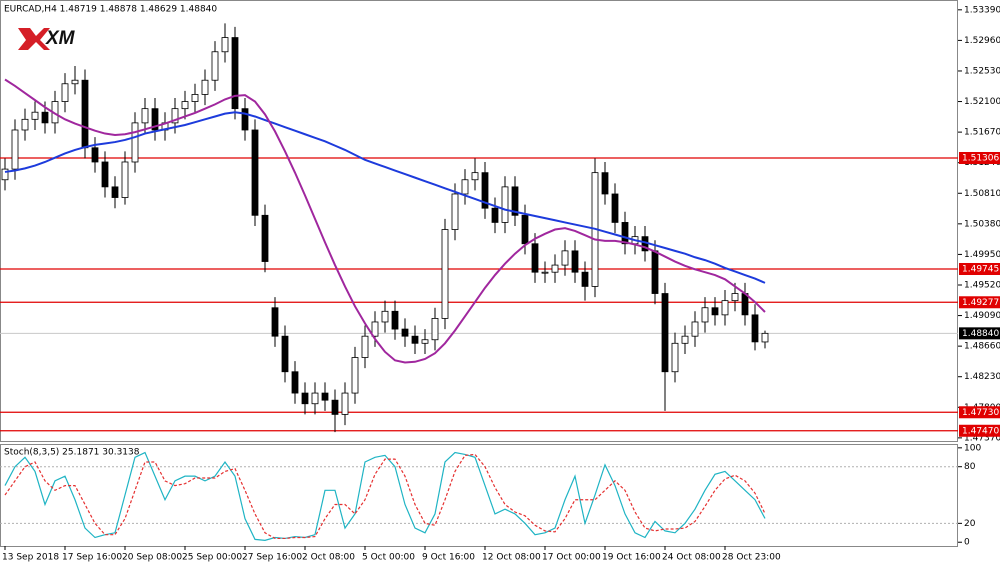 The width and height of the screenshot is (1000, 566). What do you see at coordinates (982, 10) in the screenshot?
I see `y-tick-label: 1.53390` at bounding box center [982, 10].